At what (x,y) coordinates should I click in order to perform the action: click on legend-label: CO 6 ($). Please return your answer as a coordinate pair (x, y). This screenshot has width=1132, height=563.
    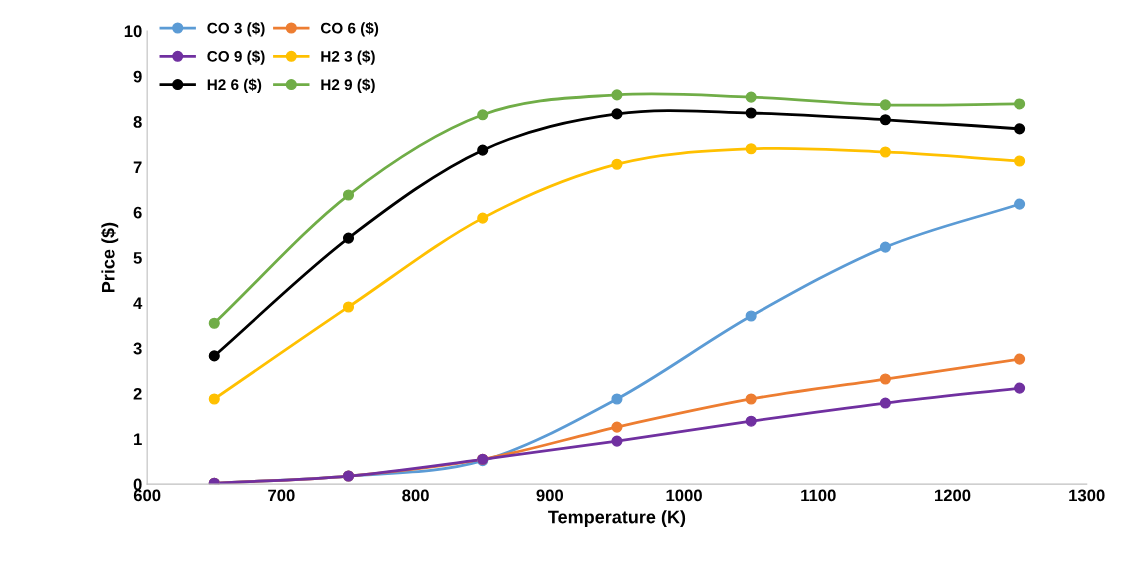
    Looking at the image, I should click on (349, 29).